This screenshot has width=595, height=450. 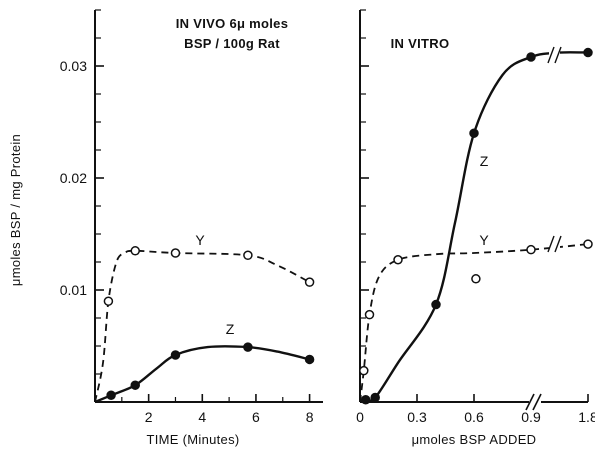 I want to click on right-curve-break-z, so click(x=554, y=55).